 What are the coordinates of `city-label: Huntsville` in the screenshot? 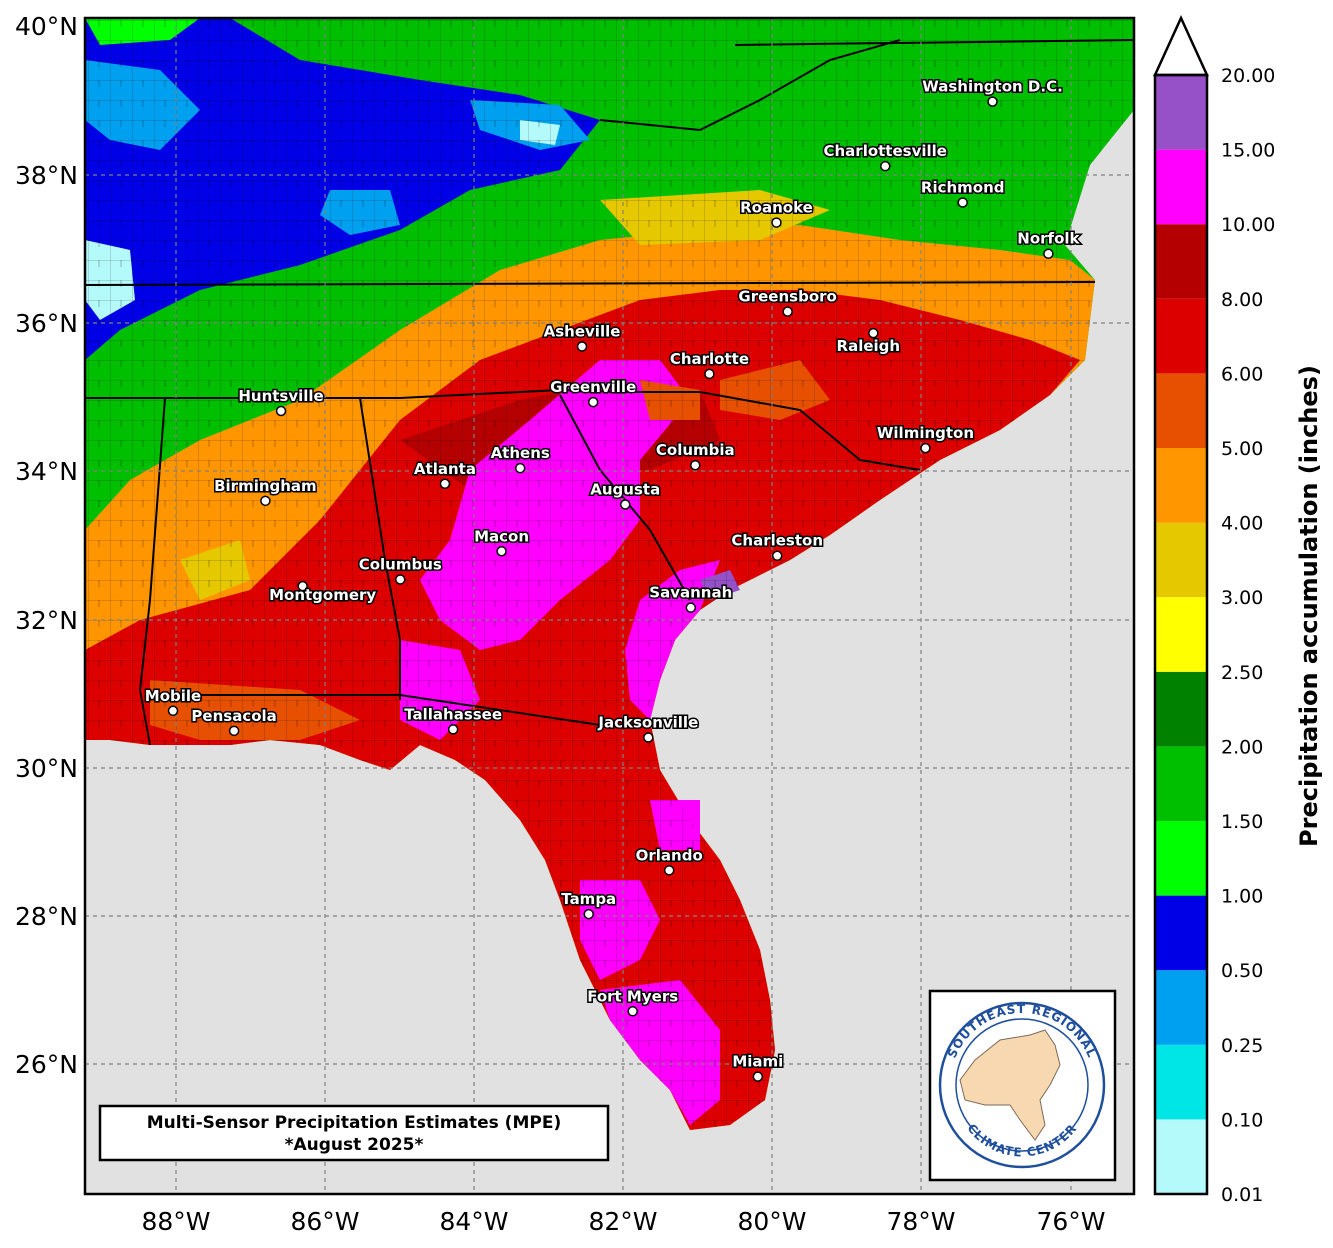 It's located at (280, 396).